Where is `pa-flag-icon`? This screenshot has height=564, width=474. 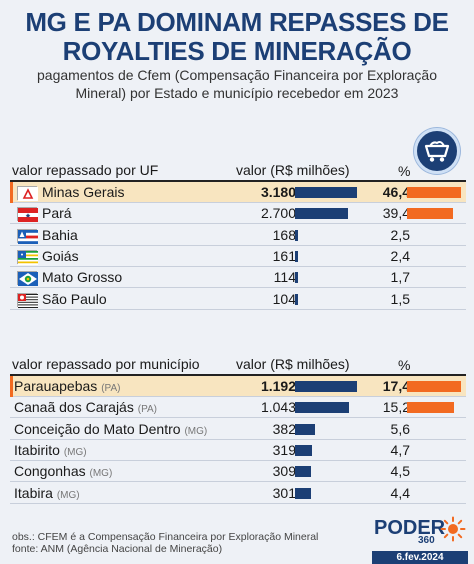 pa-flag-icon is located at coordinates (27, 215).